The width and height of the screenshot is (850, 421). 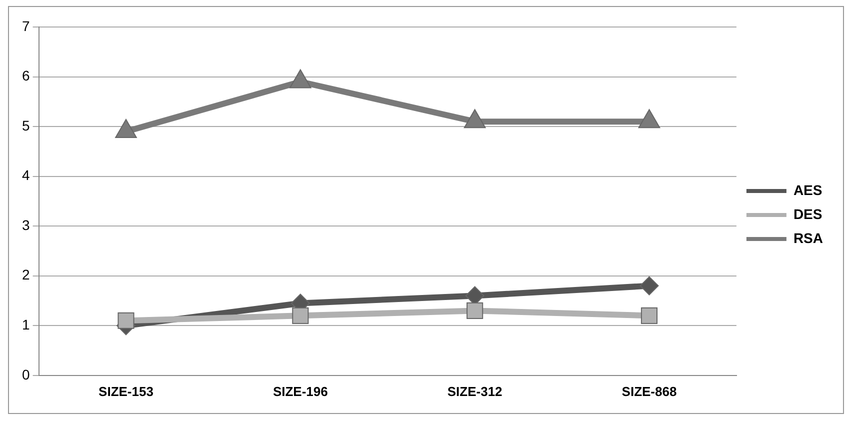 What do you see at coordinates (26, 324) in the screenshot?
I see `y-tick-label: 1` at bounding box center [26, 324].